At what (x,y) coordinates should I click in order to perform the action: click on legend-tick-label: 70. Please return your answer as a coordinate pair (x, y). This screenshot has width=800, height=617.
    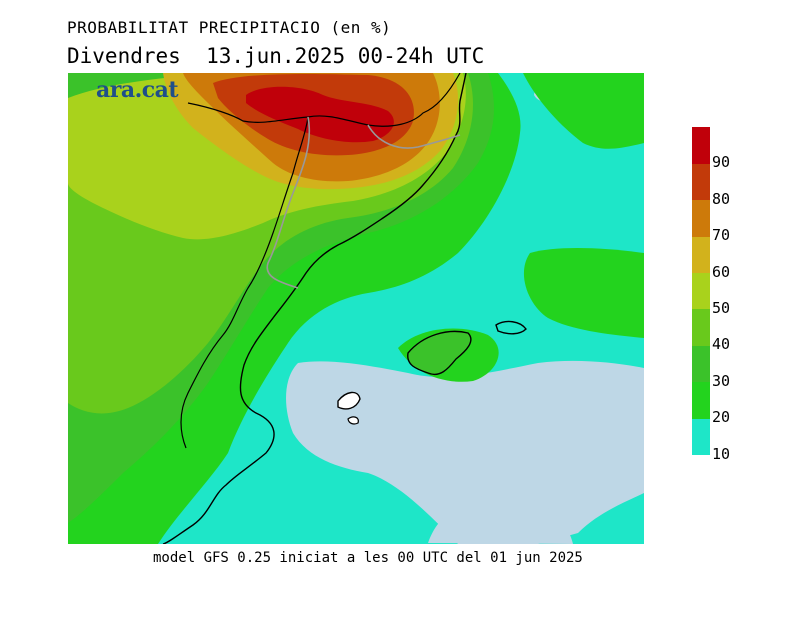
    Looking at the image, I should click on (721, 235).